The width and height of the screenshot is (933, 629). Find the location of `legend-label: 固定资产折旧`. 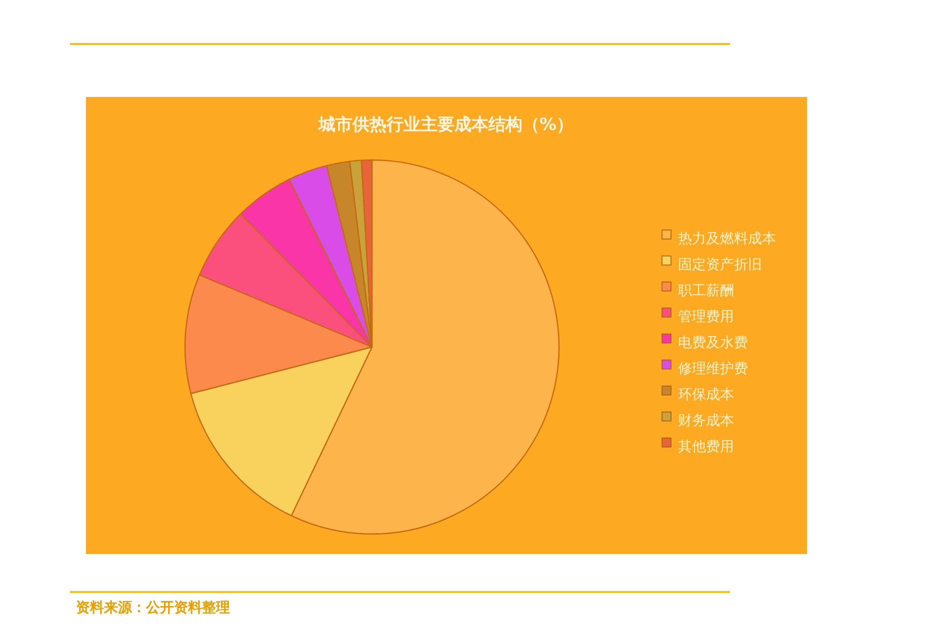

legend-label: 固定资产折旧 is located at coordinates (720, 264).